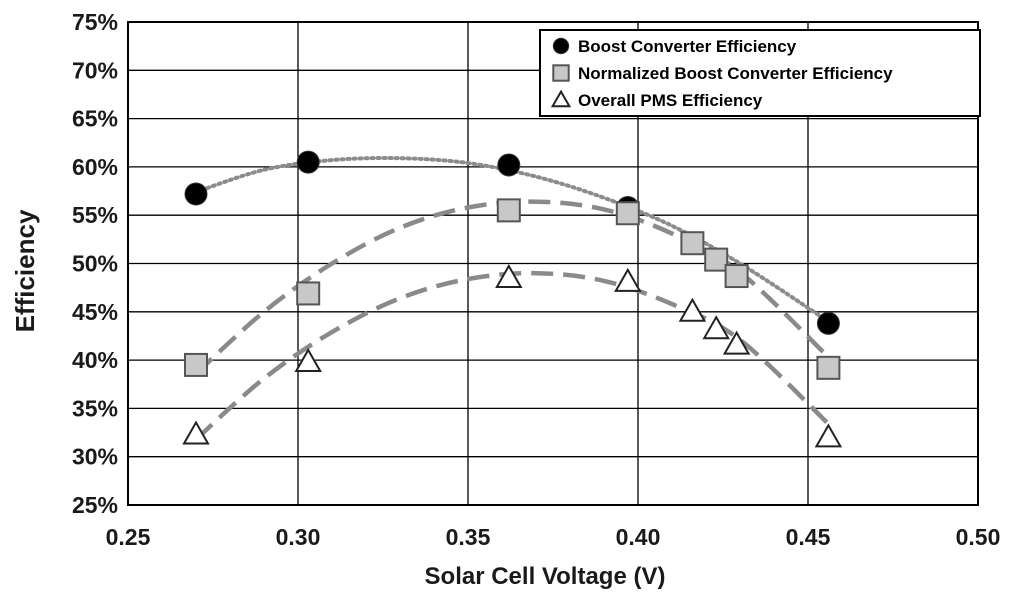 This screenshot has width=1024, height=601. I want to click on x-tick-label: 0.25, so click(128, 537).